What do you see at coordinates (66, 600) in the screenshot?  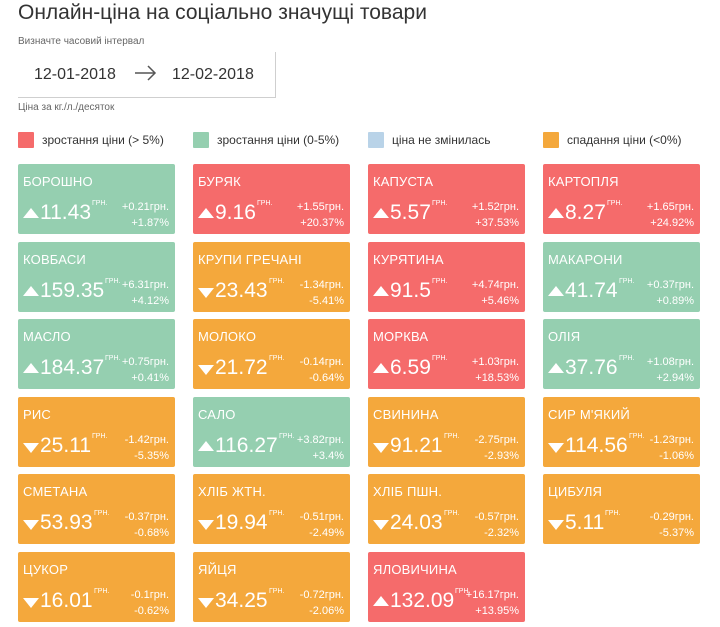 I see `product-price: 16.01` at bounding box center [66, 600].